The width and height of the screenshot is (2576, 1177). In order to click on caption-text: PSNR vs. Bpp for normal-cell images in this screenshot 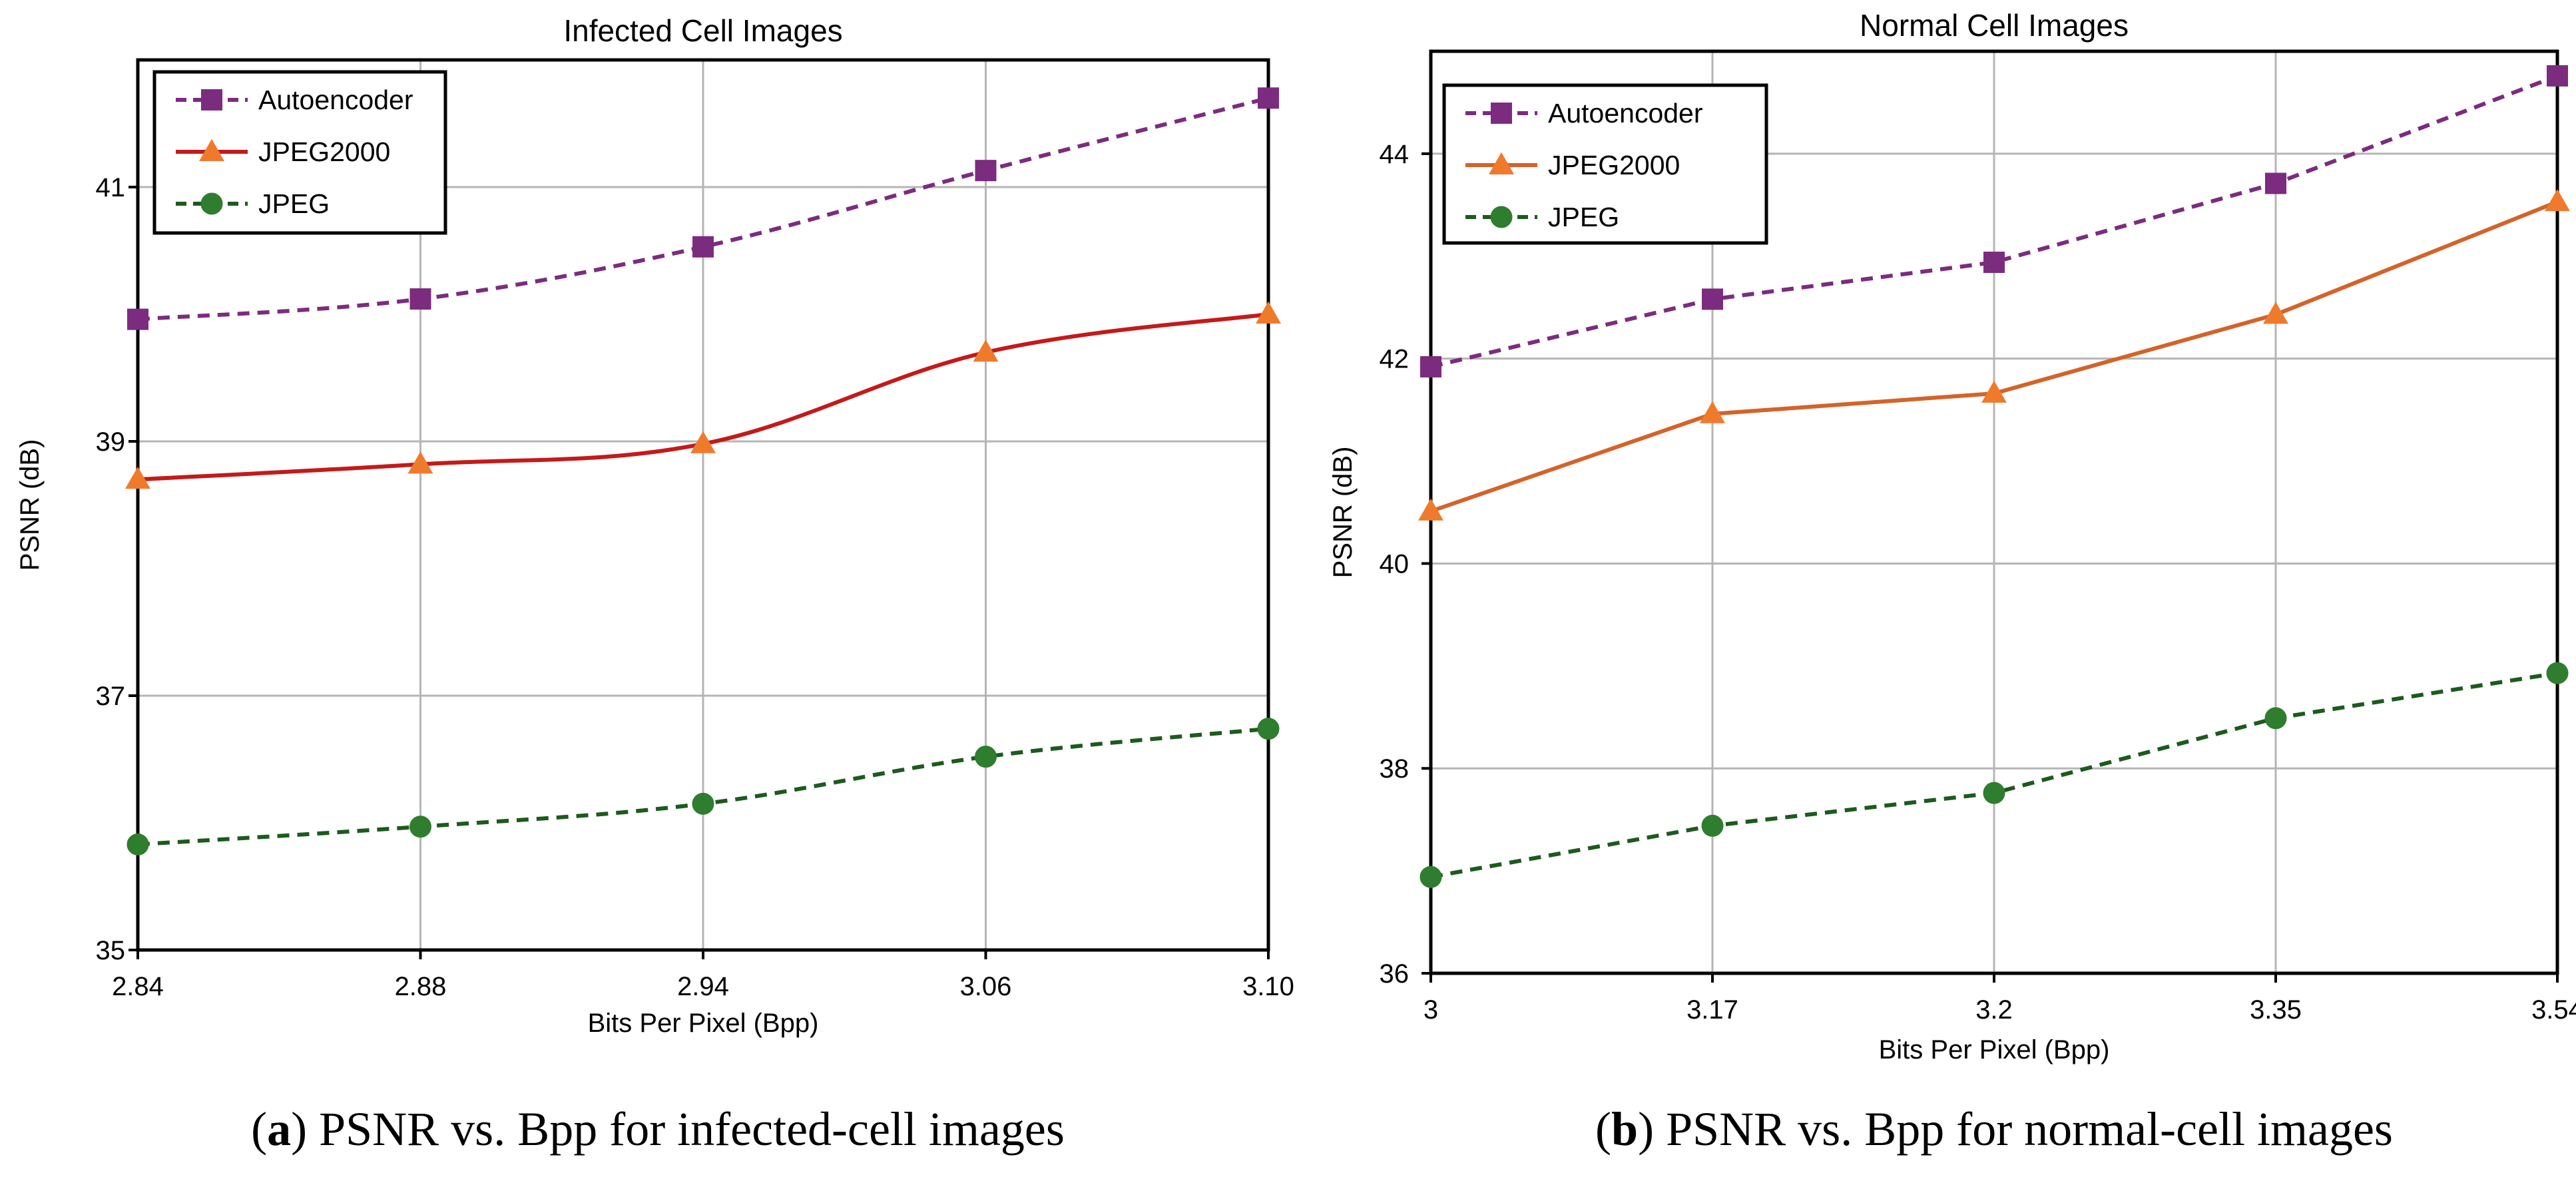, I will do `click(2030, 1129)`.